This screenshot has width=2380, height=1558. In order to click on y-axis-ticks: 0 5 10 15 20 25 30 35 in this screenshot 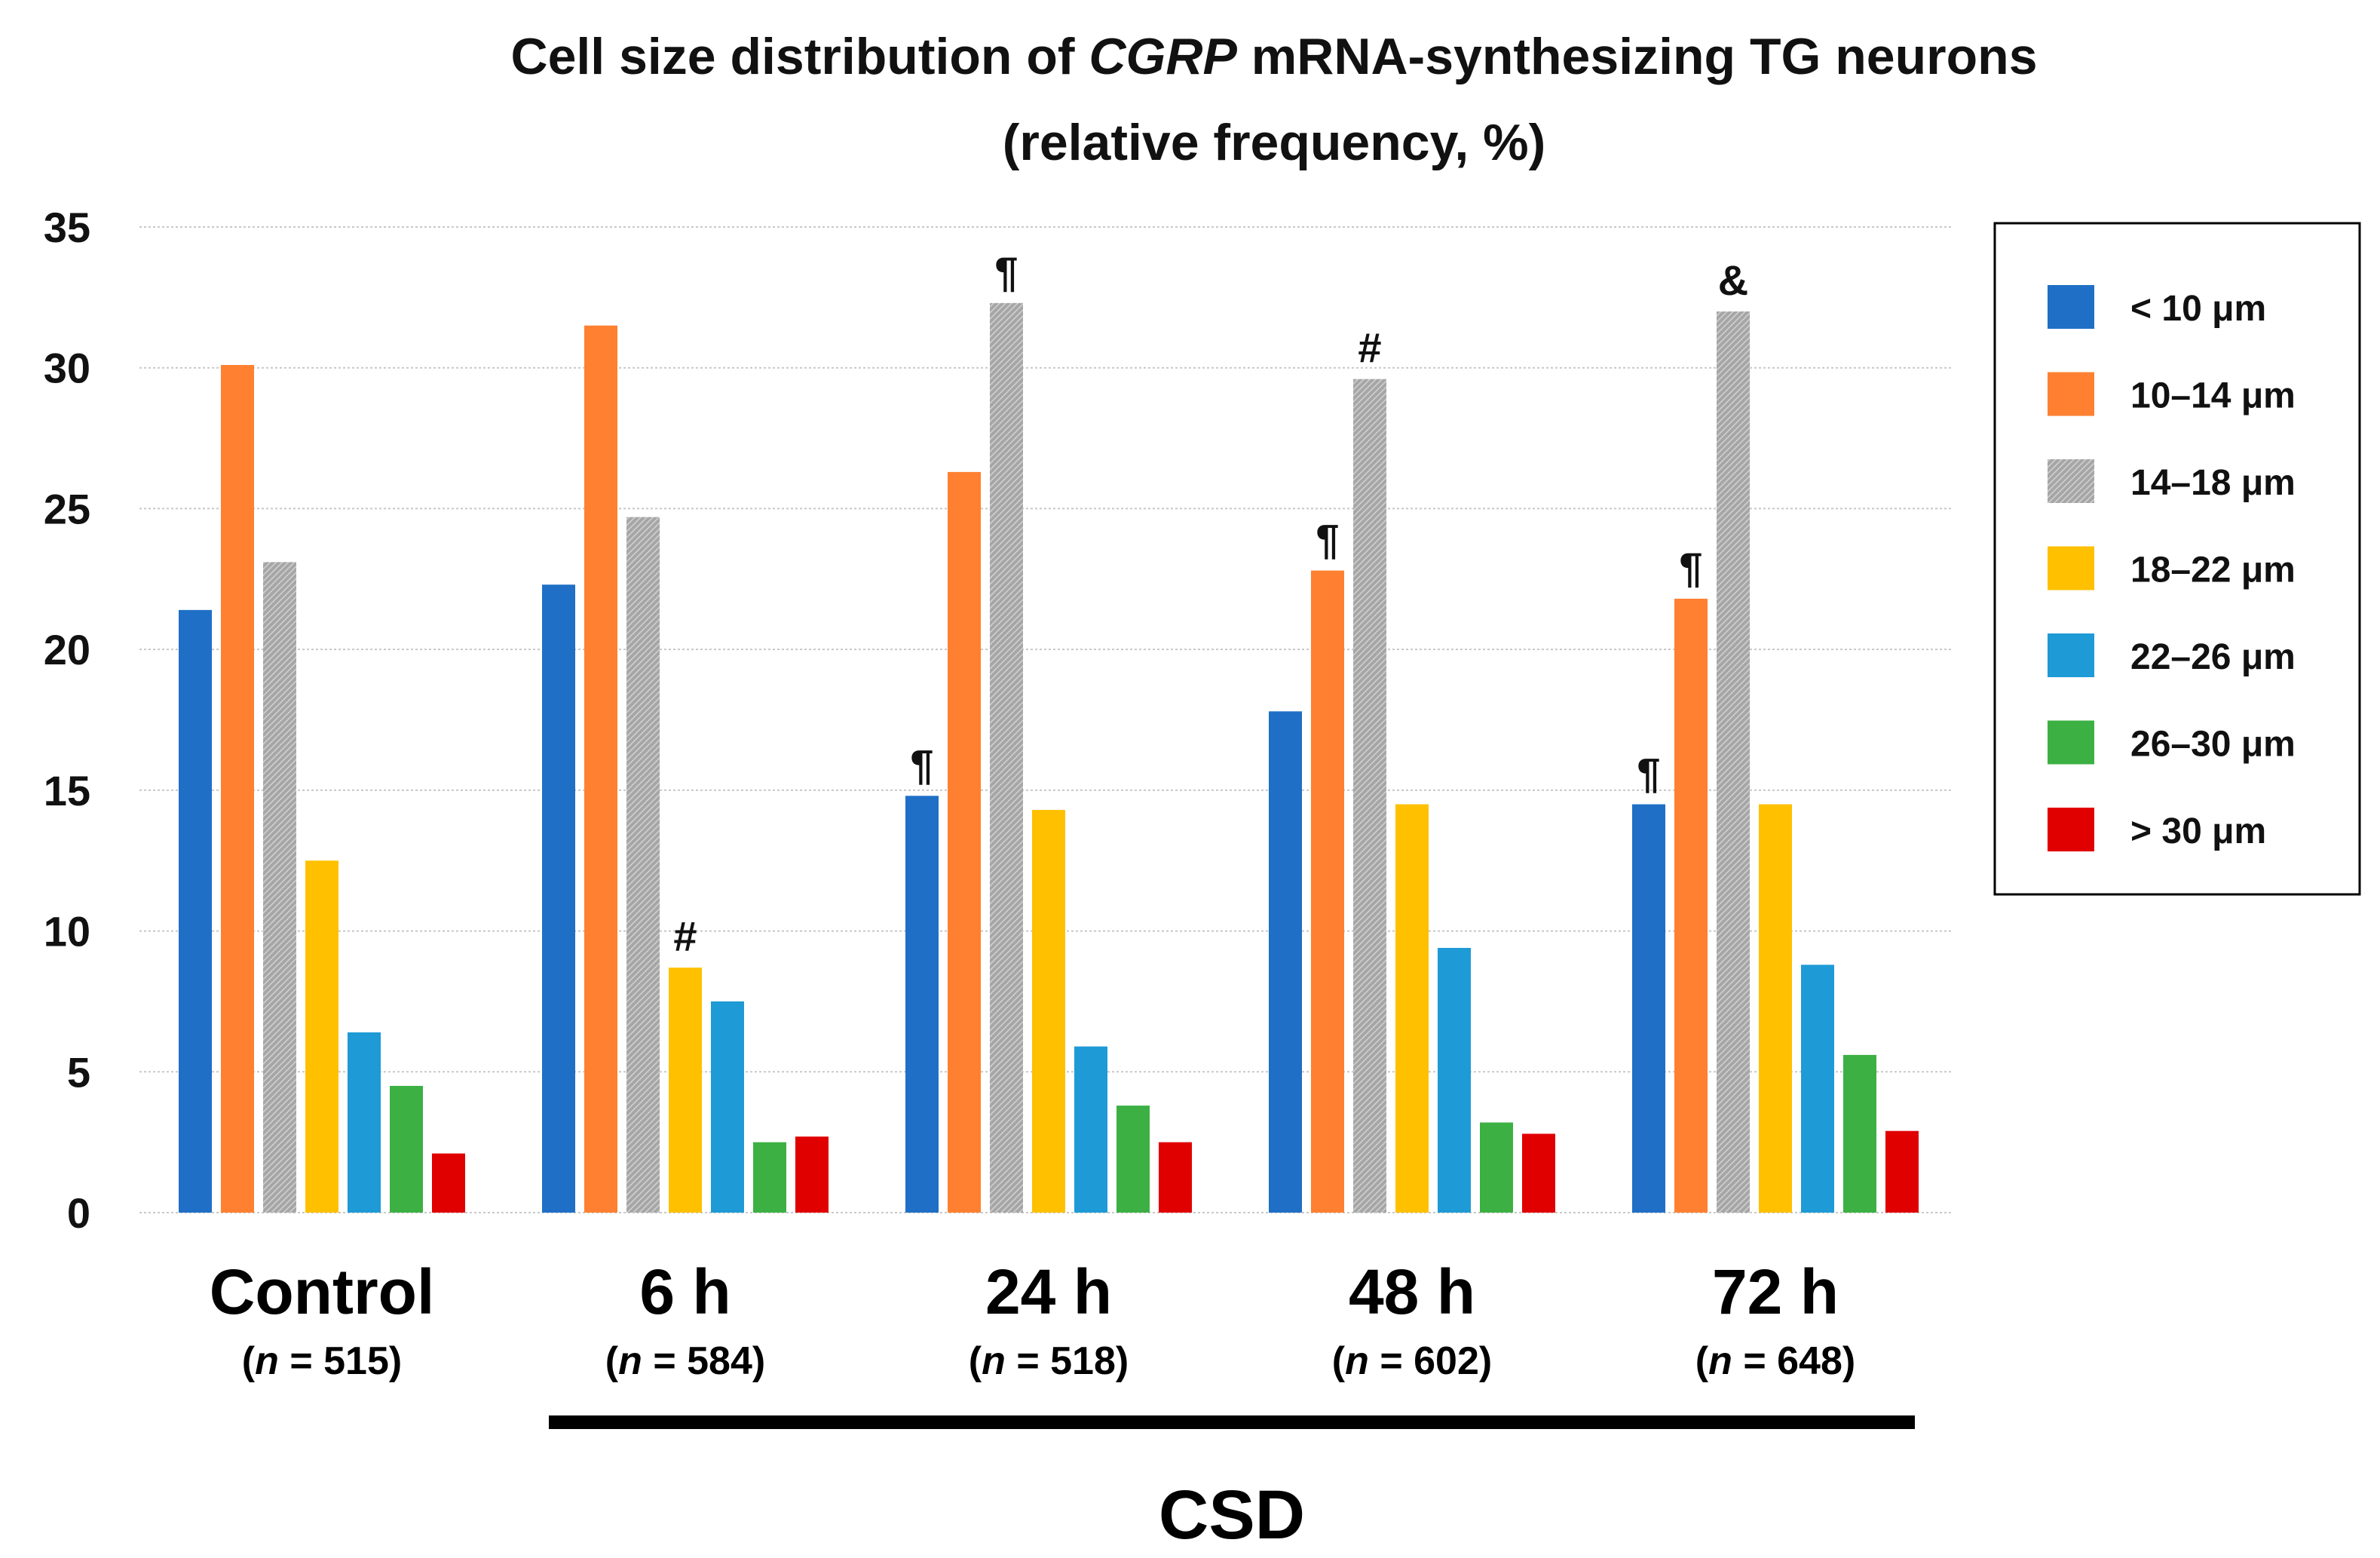, I will do `click(67, 720)`.